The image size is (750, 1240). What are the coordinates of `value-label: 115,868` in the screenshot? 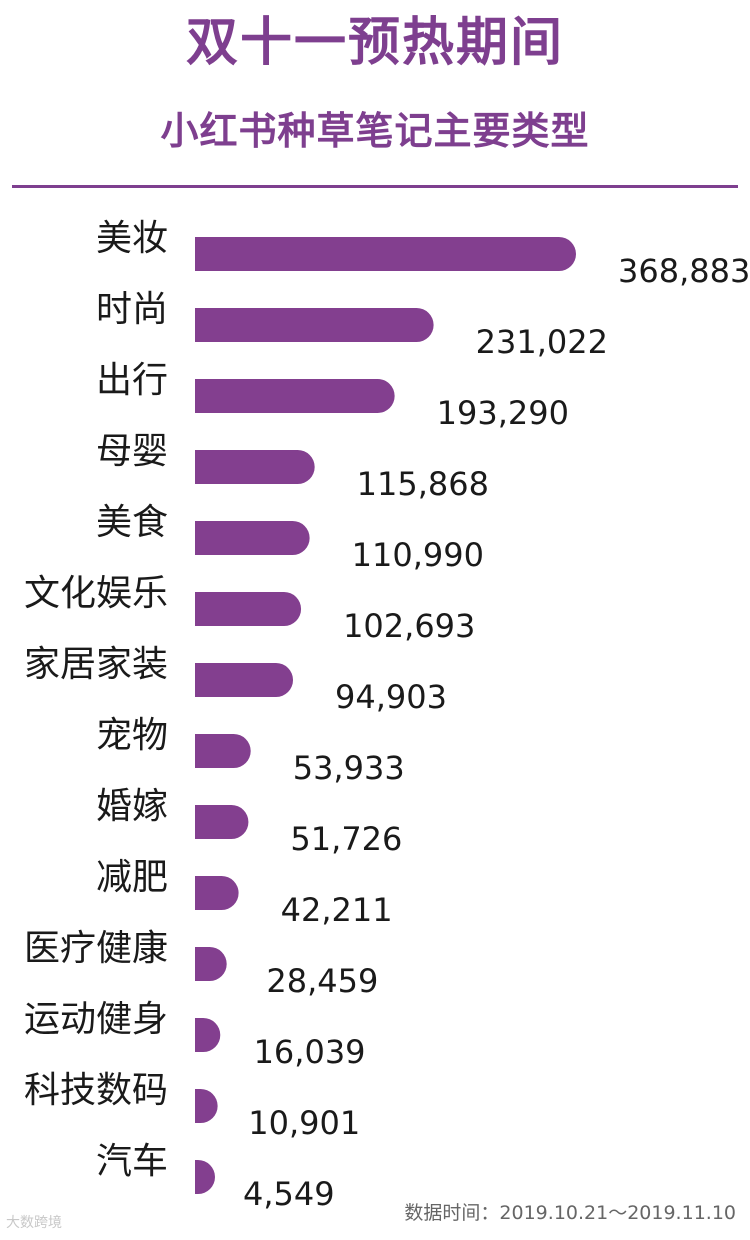 It's located at (423, 484).